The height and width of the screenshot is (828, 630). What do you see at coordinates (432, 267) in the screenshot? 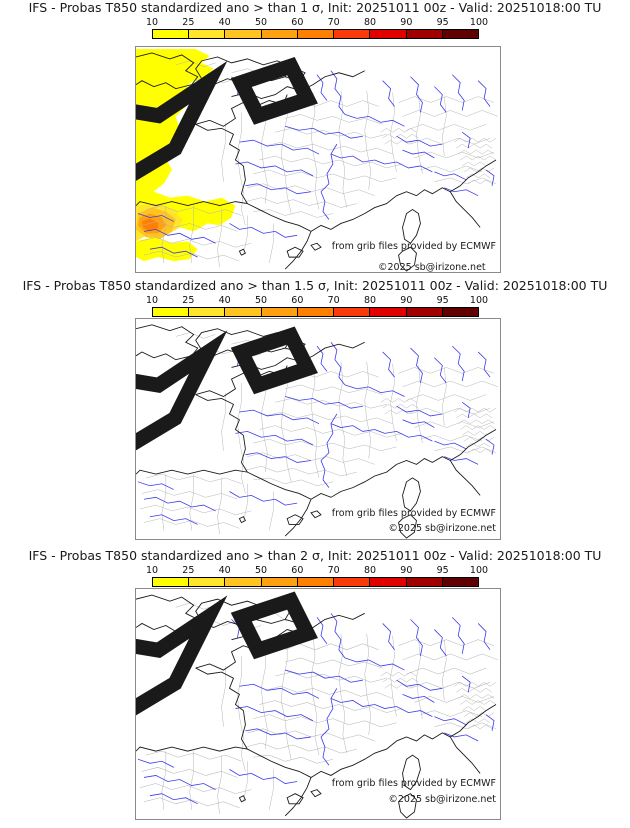
I see `copyright-1: ©2025 sb@irizone.net` at bounding box center [432, 267].